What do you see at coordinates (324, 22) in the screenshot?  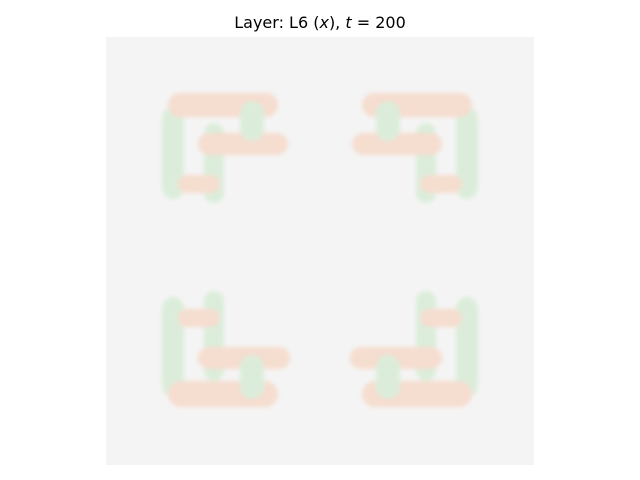 I see `title-variable: x` at bounding box center [324, 22].